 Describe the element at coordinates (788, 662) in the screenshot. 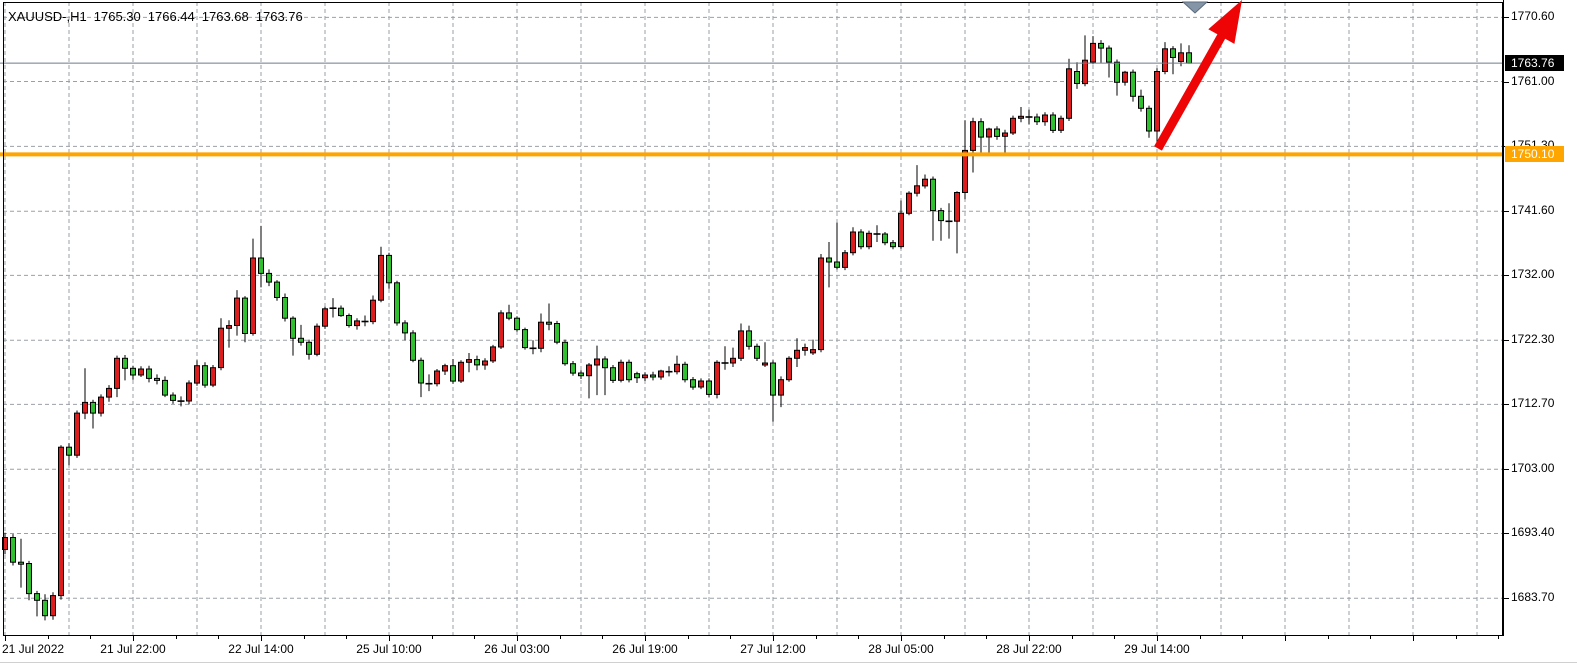

I see `window-bottom-edge` at that location.